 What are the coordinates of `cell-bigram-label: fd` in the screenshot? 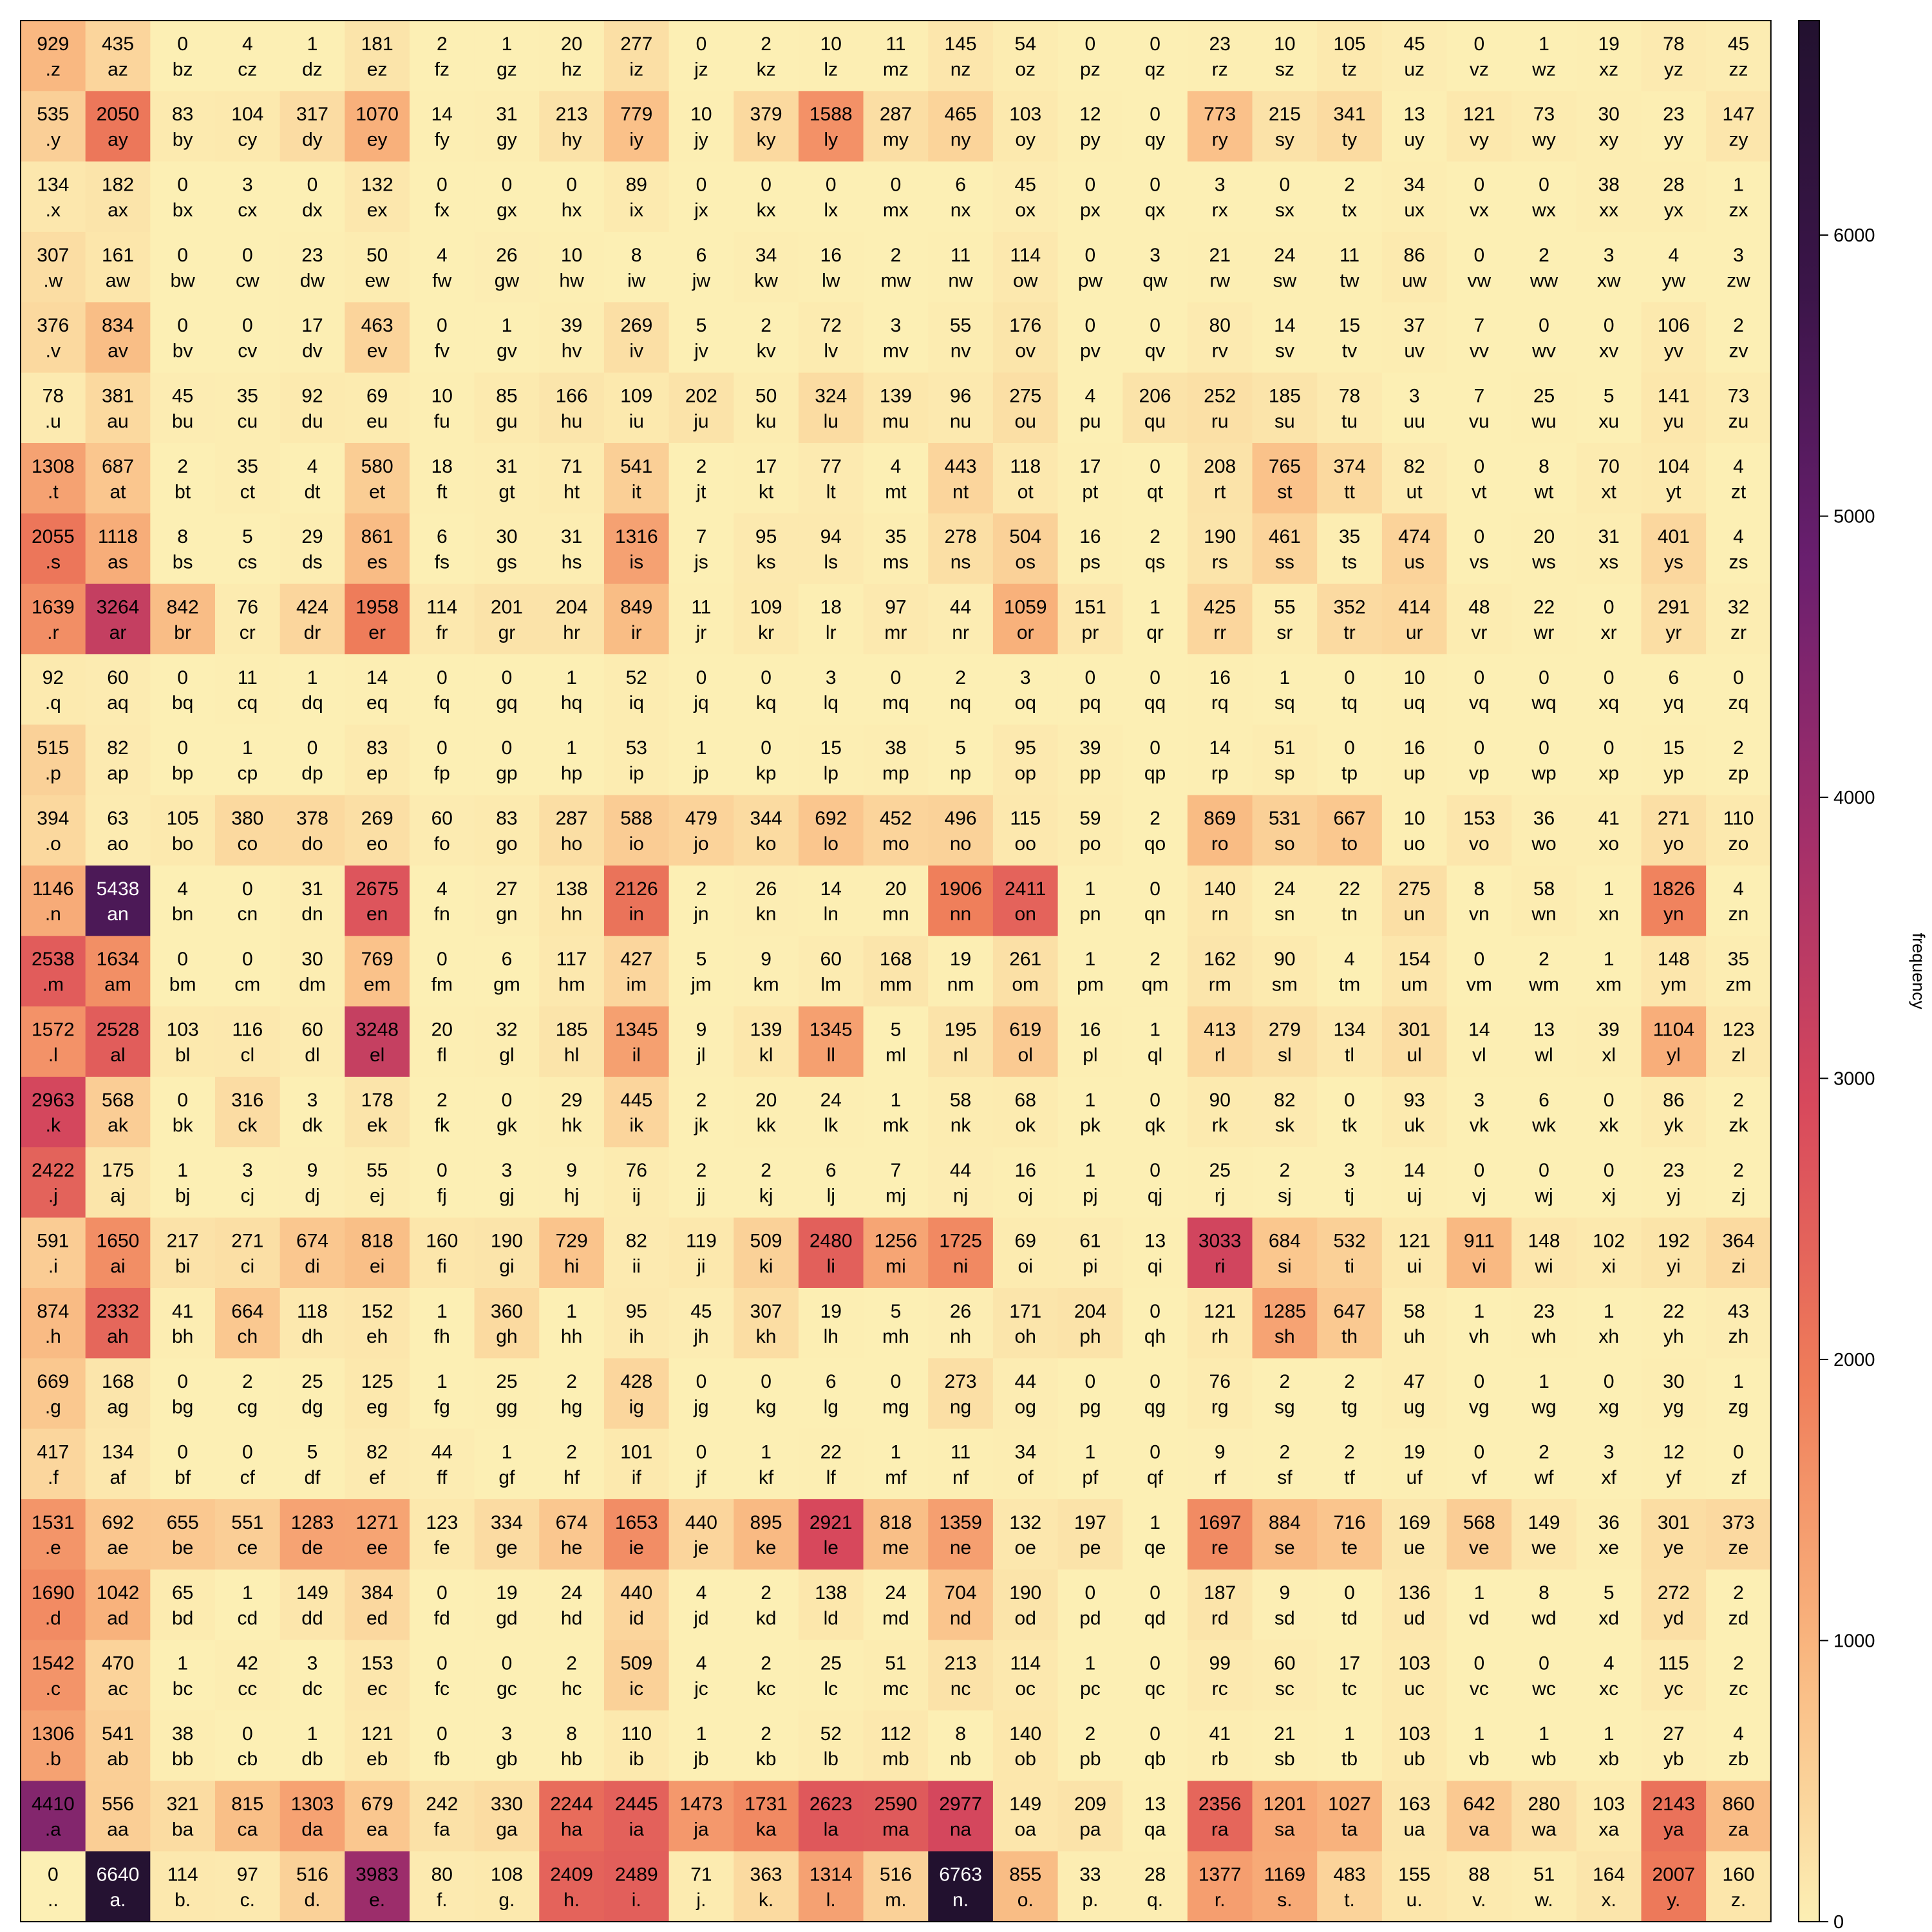 It's located at (442, 1618).